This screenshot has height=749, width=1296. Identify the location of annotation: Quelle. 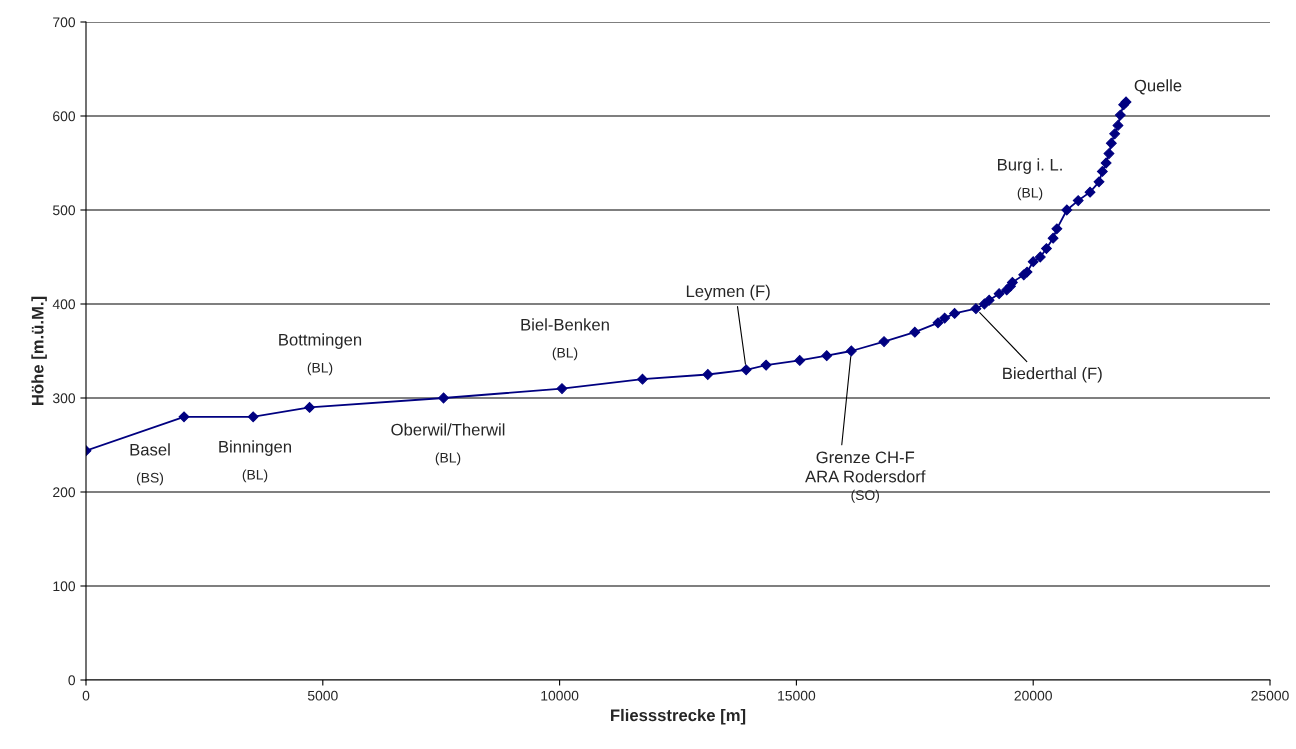
(1158, 87).